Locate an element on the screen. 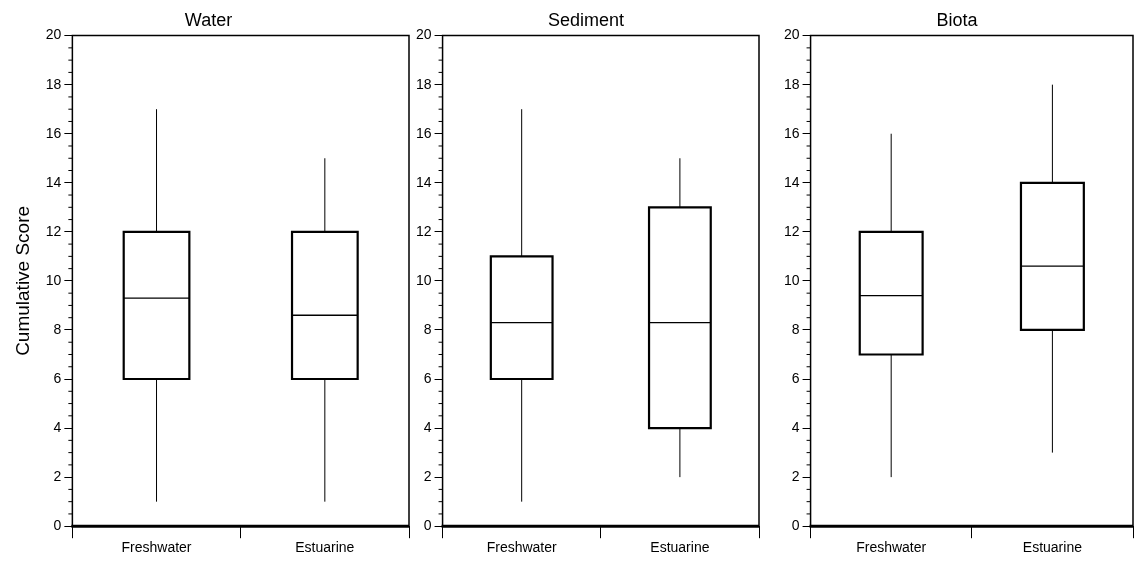 Image resolution: width=1137 pixels, height=569 pixels. y-axis-title: Cumulative Score is located at coordinates (22, 280).